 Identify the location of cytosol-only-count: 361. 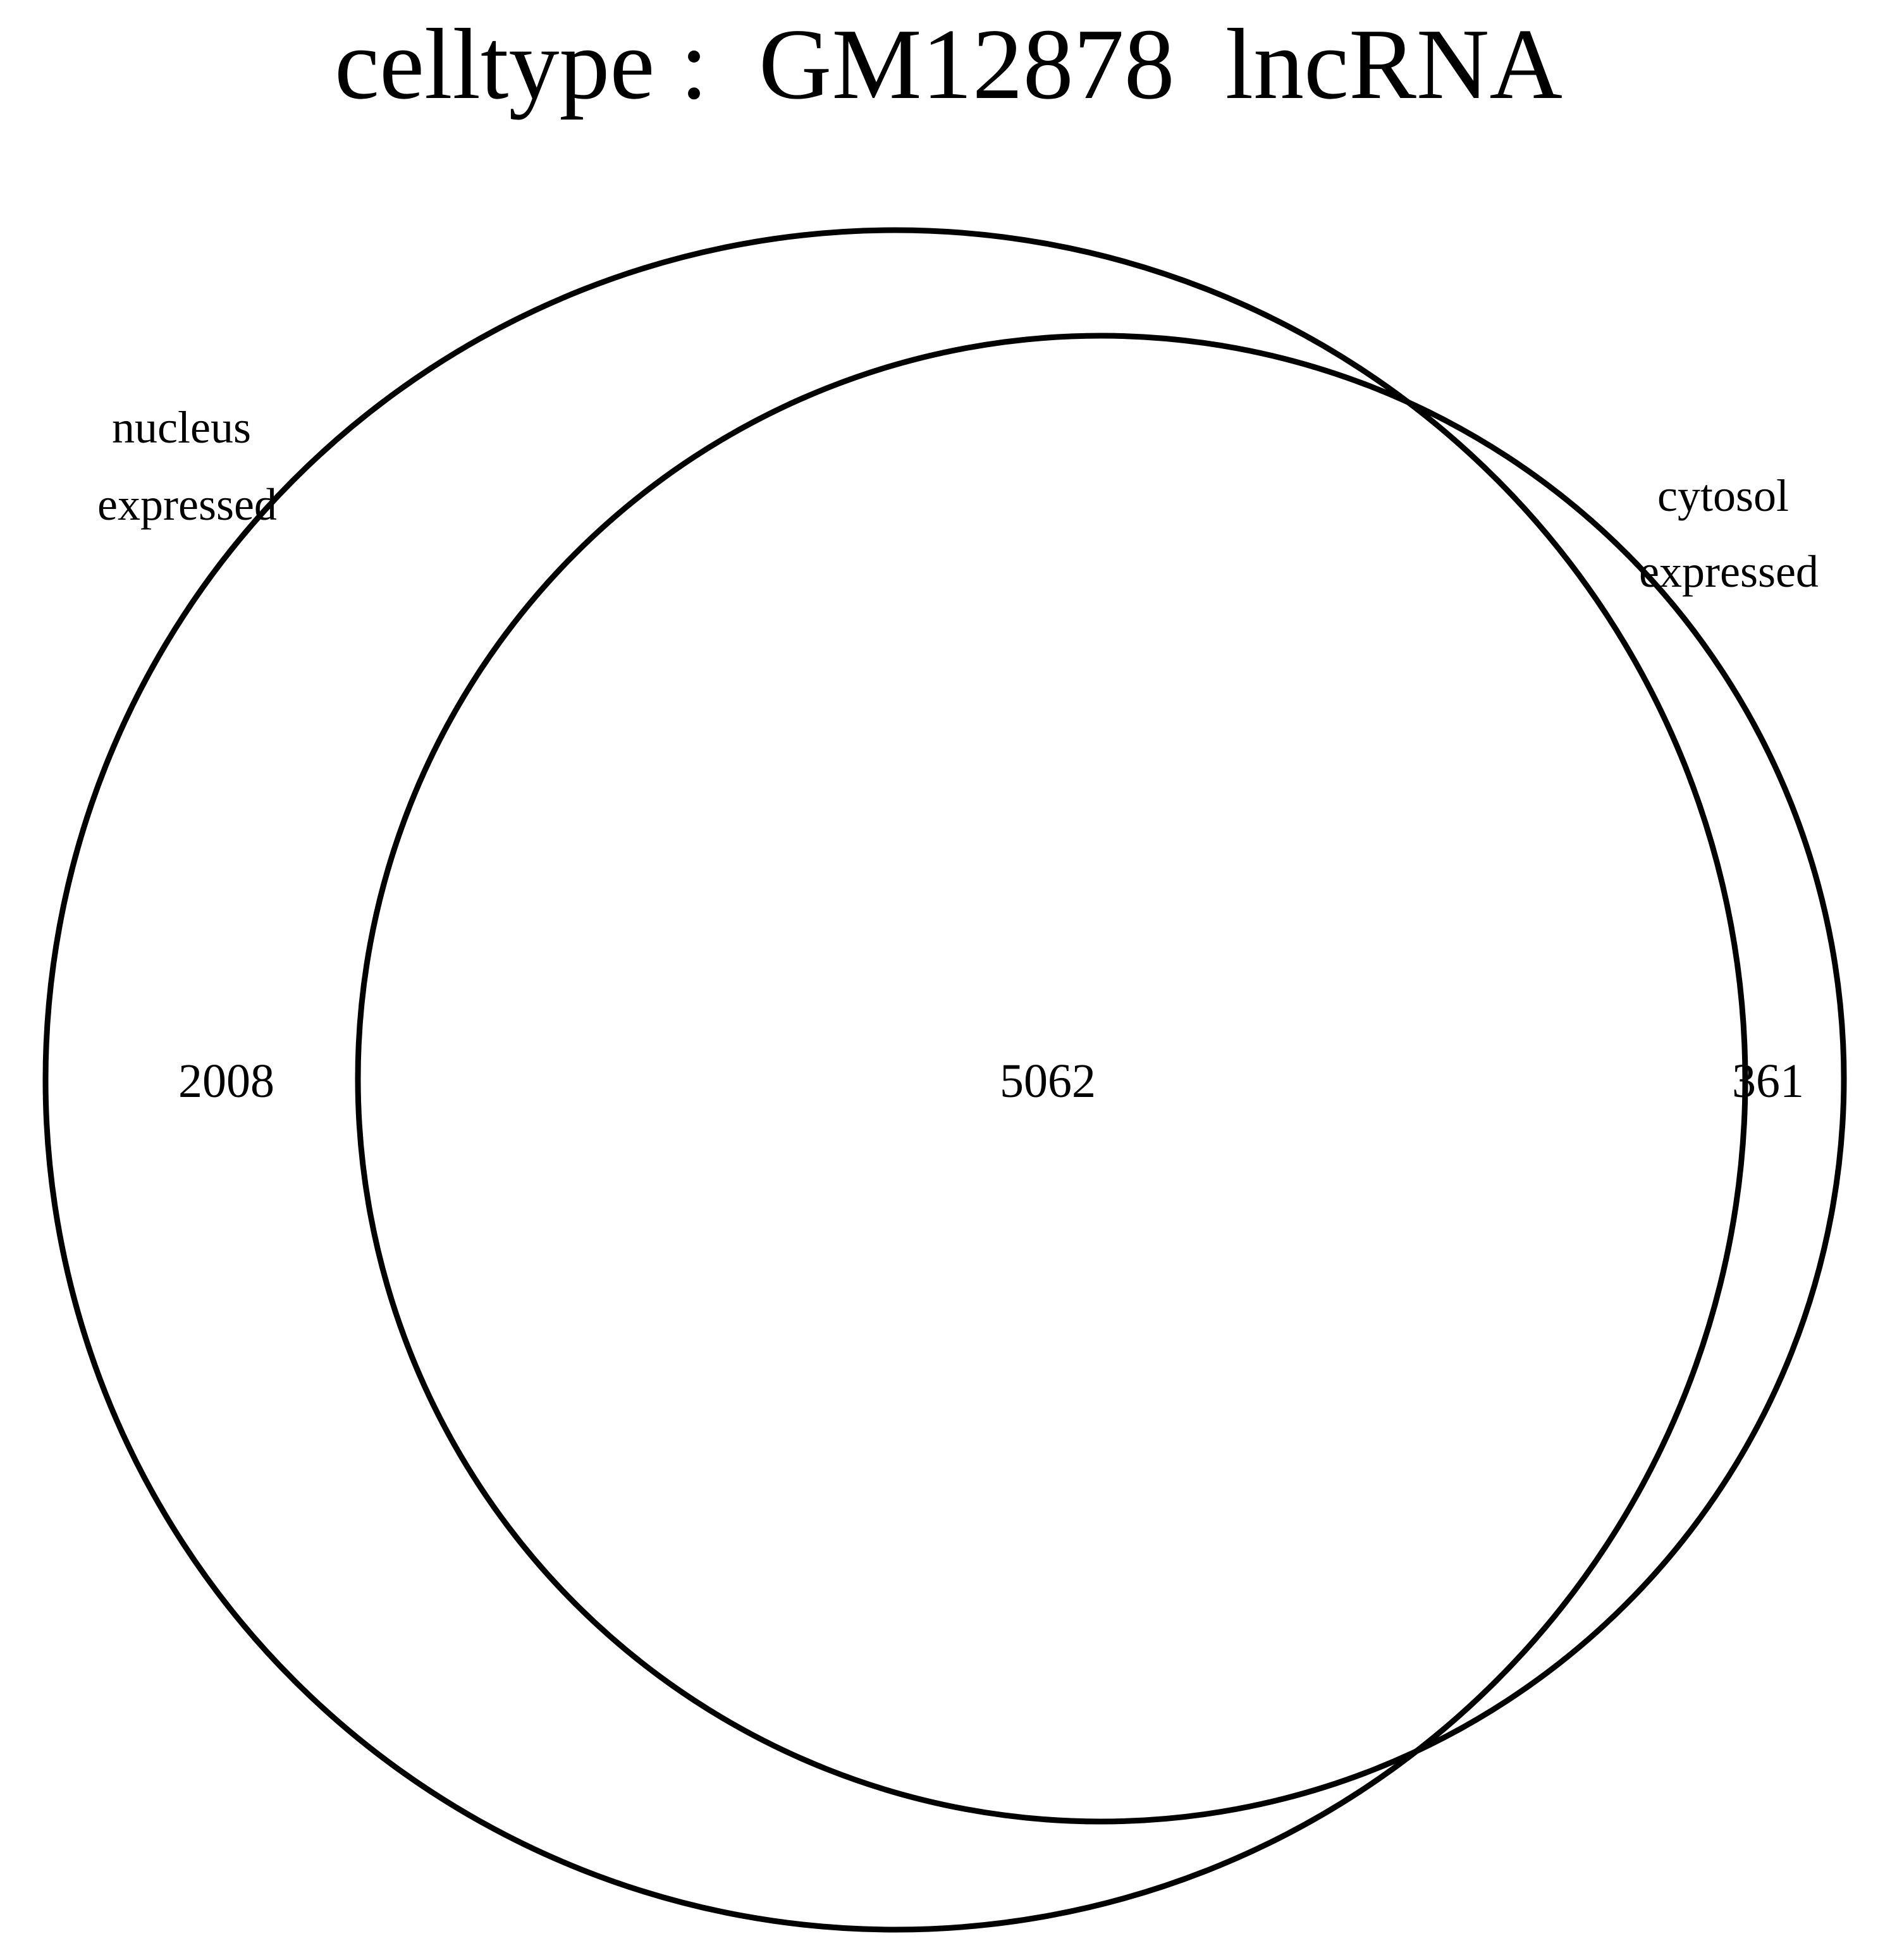
(1768, 1081).